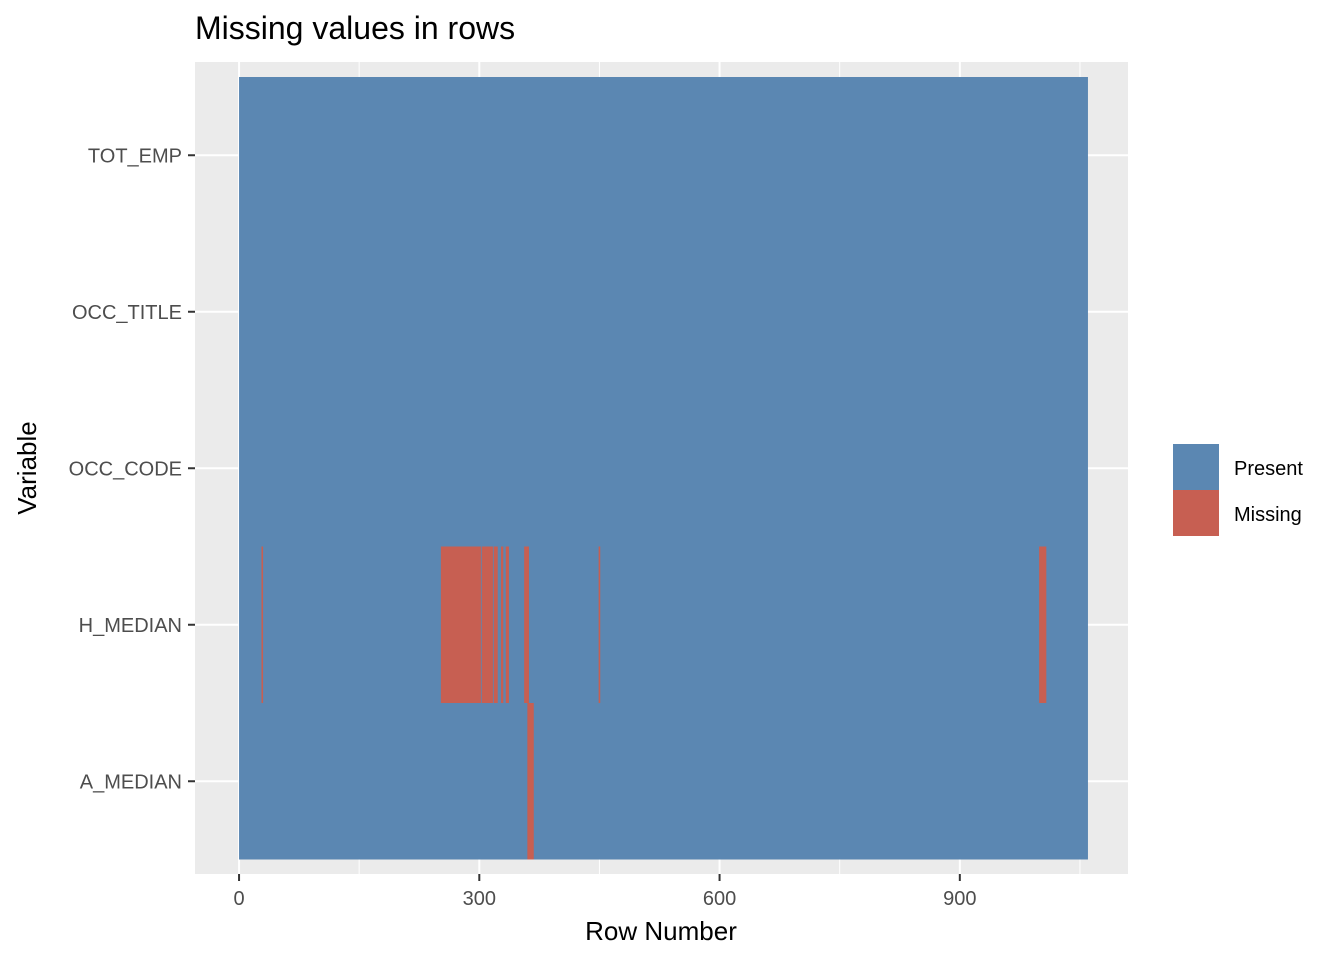  What do you see at coordinates (1268, 469) in the screenshot?
I see `legend-label-present: Present` at bounding box center [1268, 469].